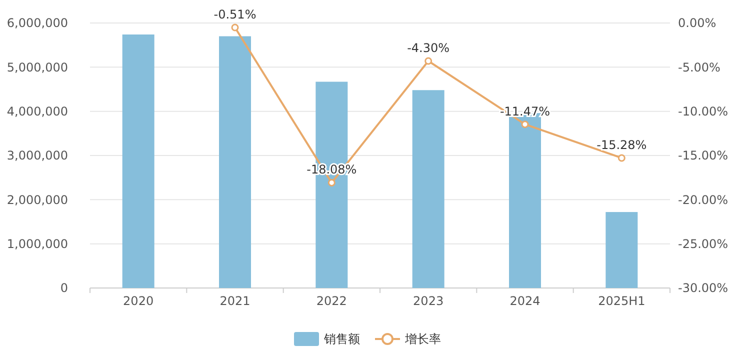 The image size is (748, 359). I want to click on x-tick-label: 2024, so click(525, 301).